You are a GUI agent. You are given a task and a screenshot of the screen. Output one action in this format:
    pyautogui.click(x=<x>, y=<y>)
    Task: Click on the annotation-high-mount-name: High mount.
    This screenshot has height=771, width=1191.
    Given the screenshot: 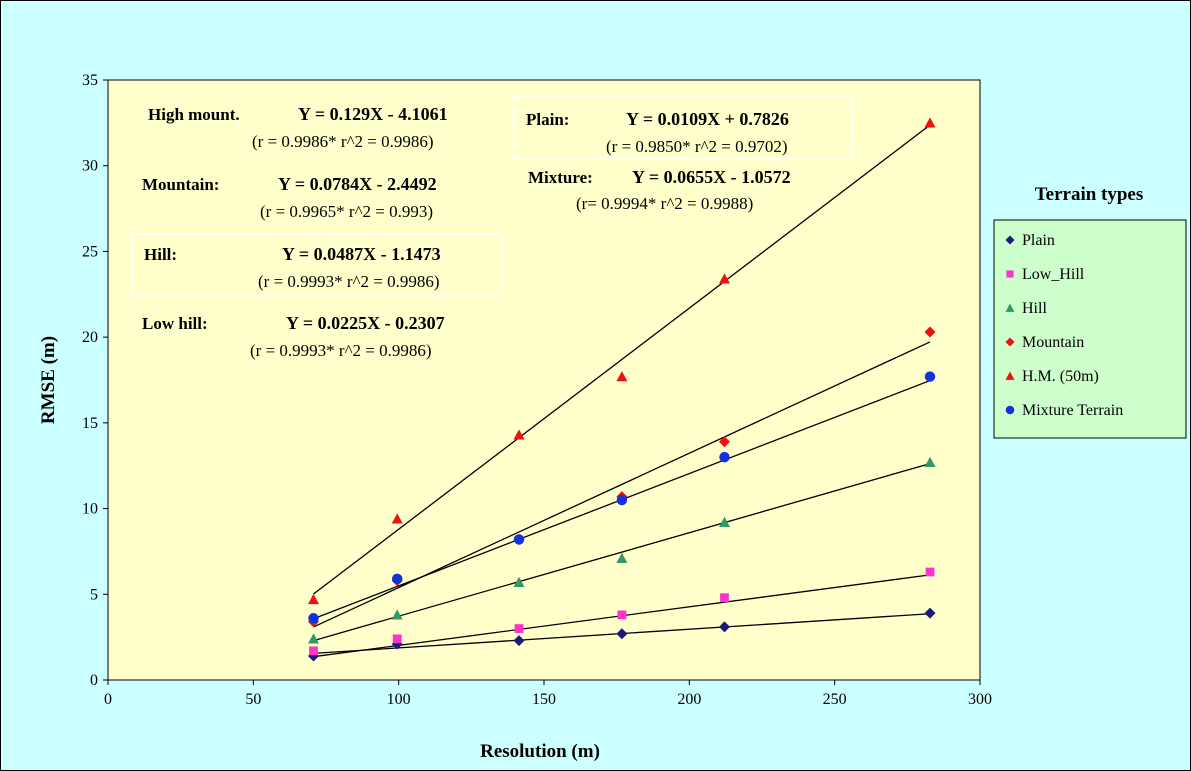 What is the action you would take?
    pyautogui.click(x=194, y=114)
    